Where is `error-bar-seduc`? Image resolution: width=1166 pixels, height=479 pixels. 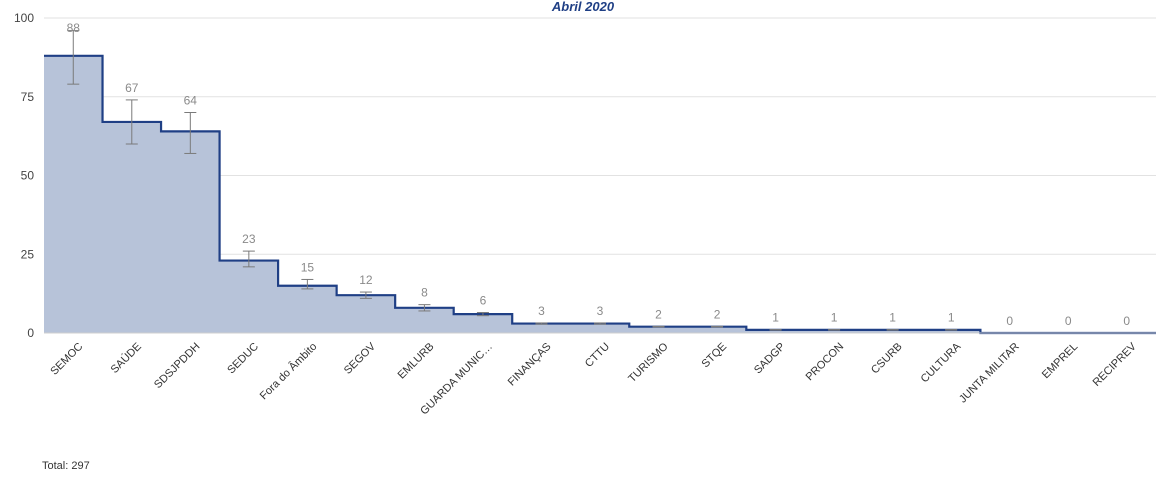
error-bar-seduc is located at coordinates (248, 259).